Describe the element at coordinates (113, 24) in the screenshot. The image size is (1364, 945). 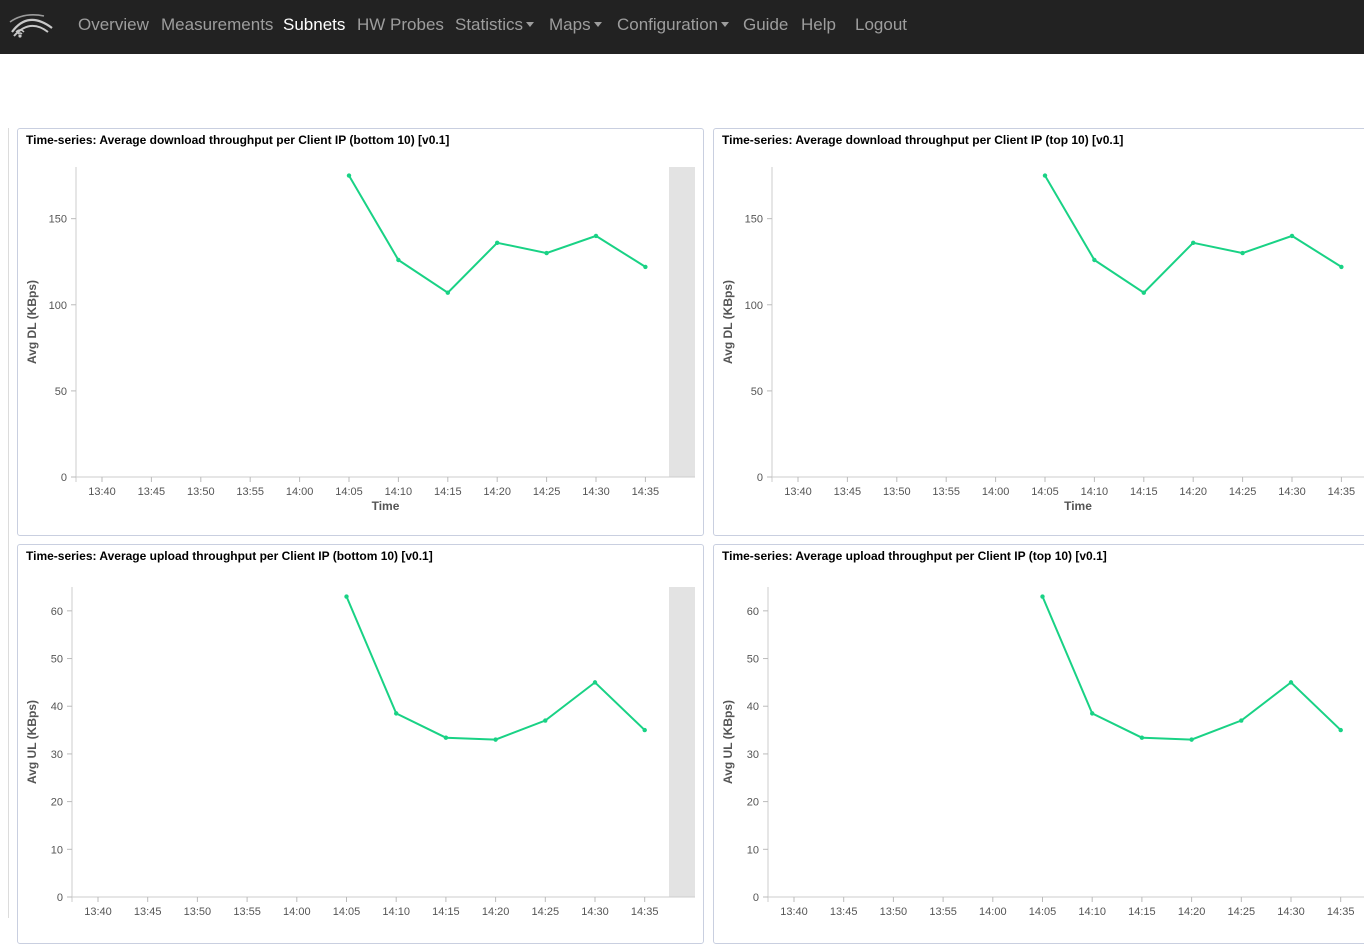
I see `nav-overview: Overview` at that location.